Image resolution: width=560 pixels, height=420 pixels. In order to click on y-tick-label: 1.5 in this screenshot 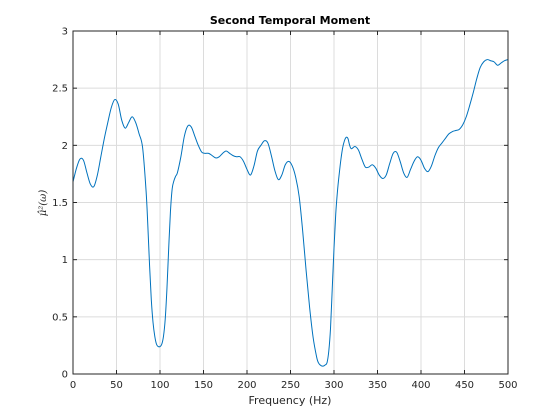, I will do `click(60, 203)`.